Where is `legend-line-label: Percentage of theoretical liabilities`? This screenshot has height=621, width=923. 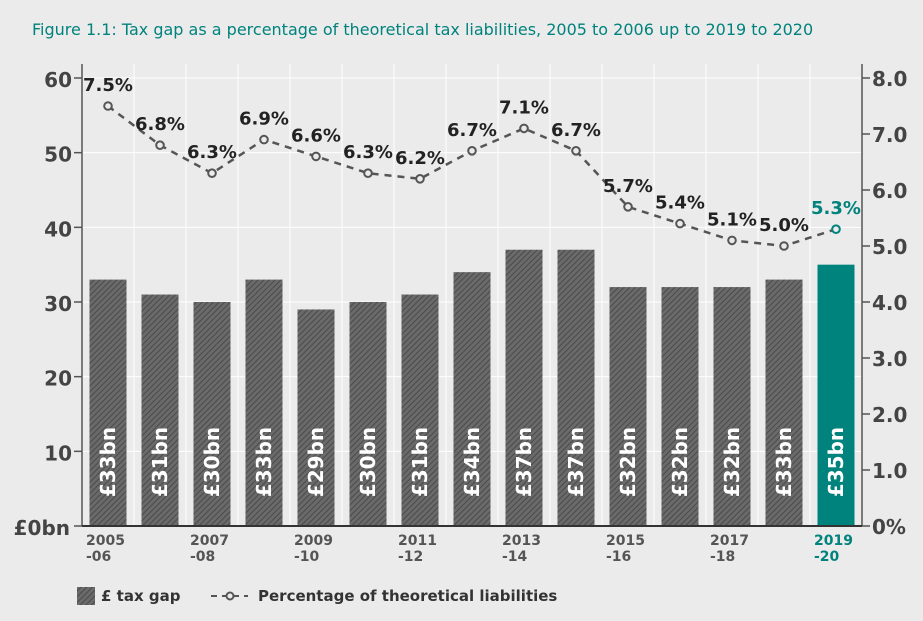
legend-line-label: Percentage of theoretical liabilities is located at coordinates (407, 596).